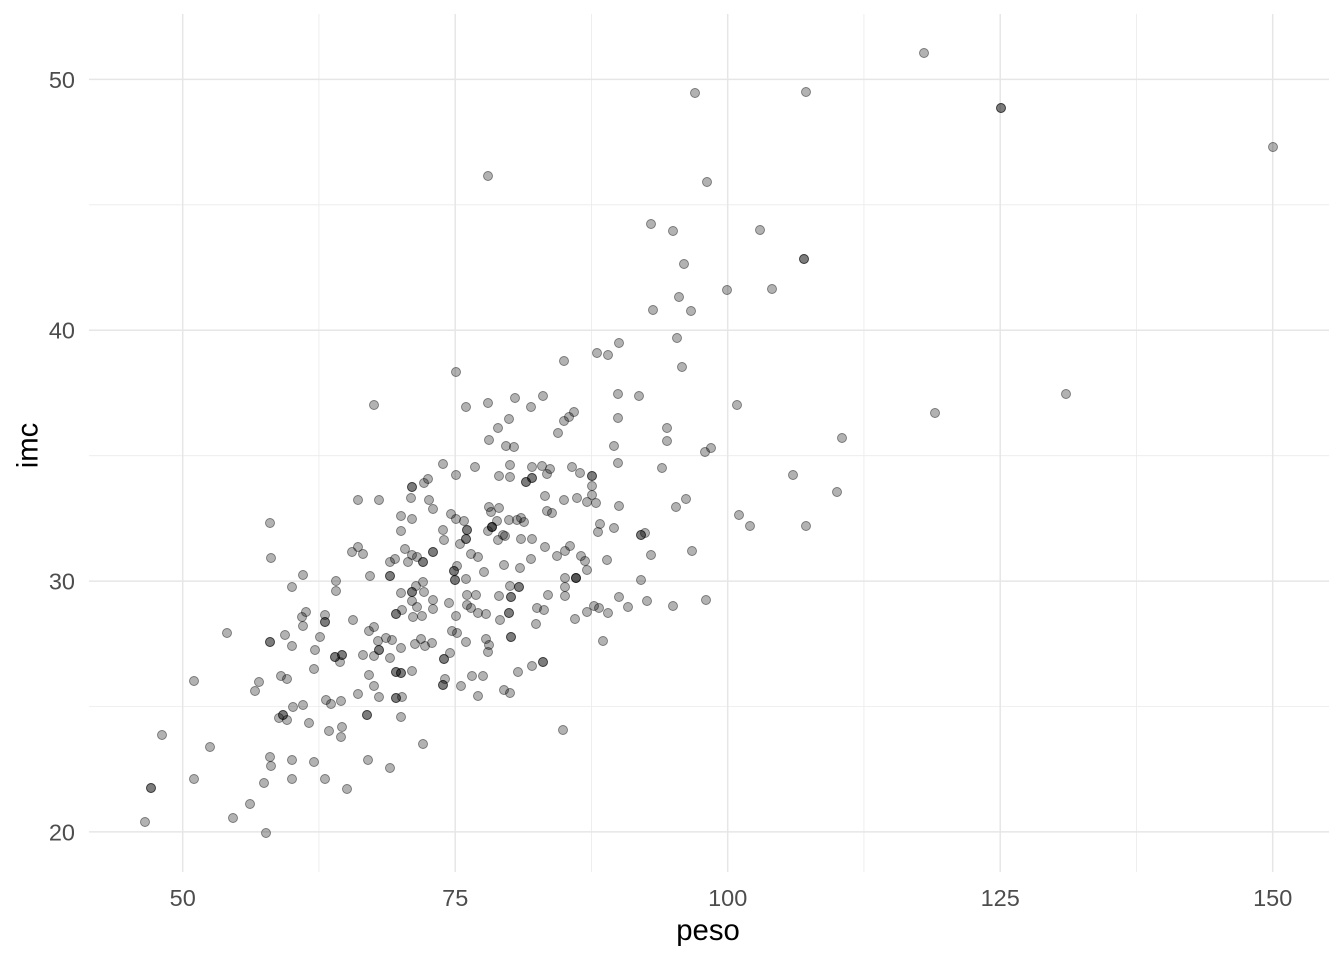 The image size is (1344, 965). What do you see at coordinates (1272, 898) in the screenshot?
I see `svg-text: 150` at bounding box center [1272, 898].